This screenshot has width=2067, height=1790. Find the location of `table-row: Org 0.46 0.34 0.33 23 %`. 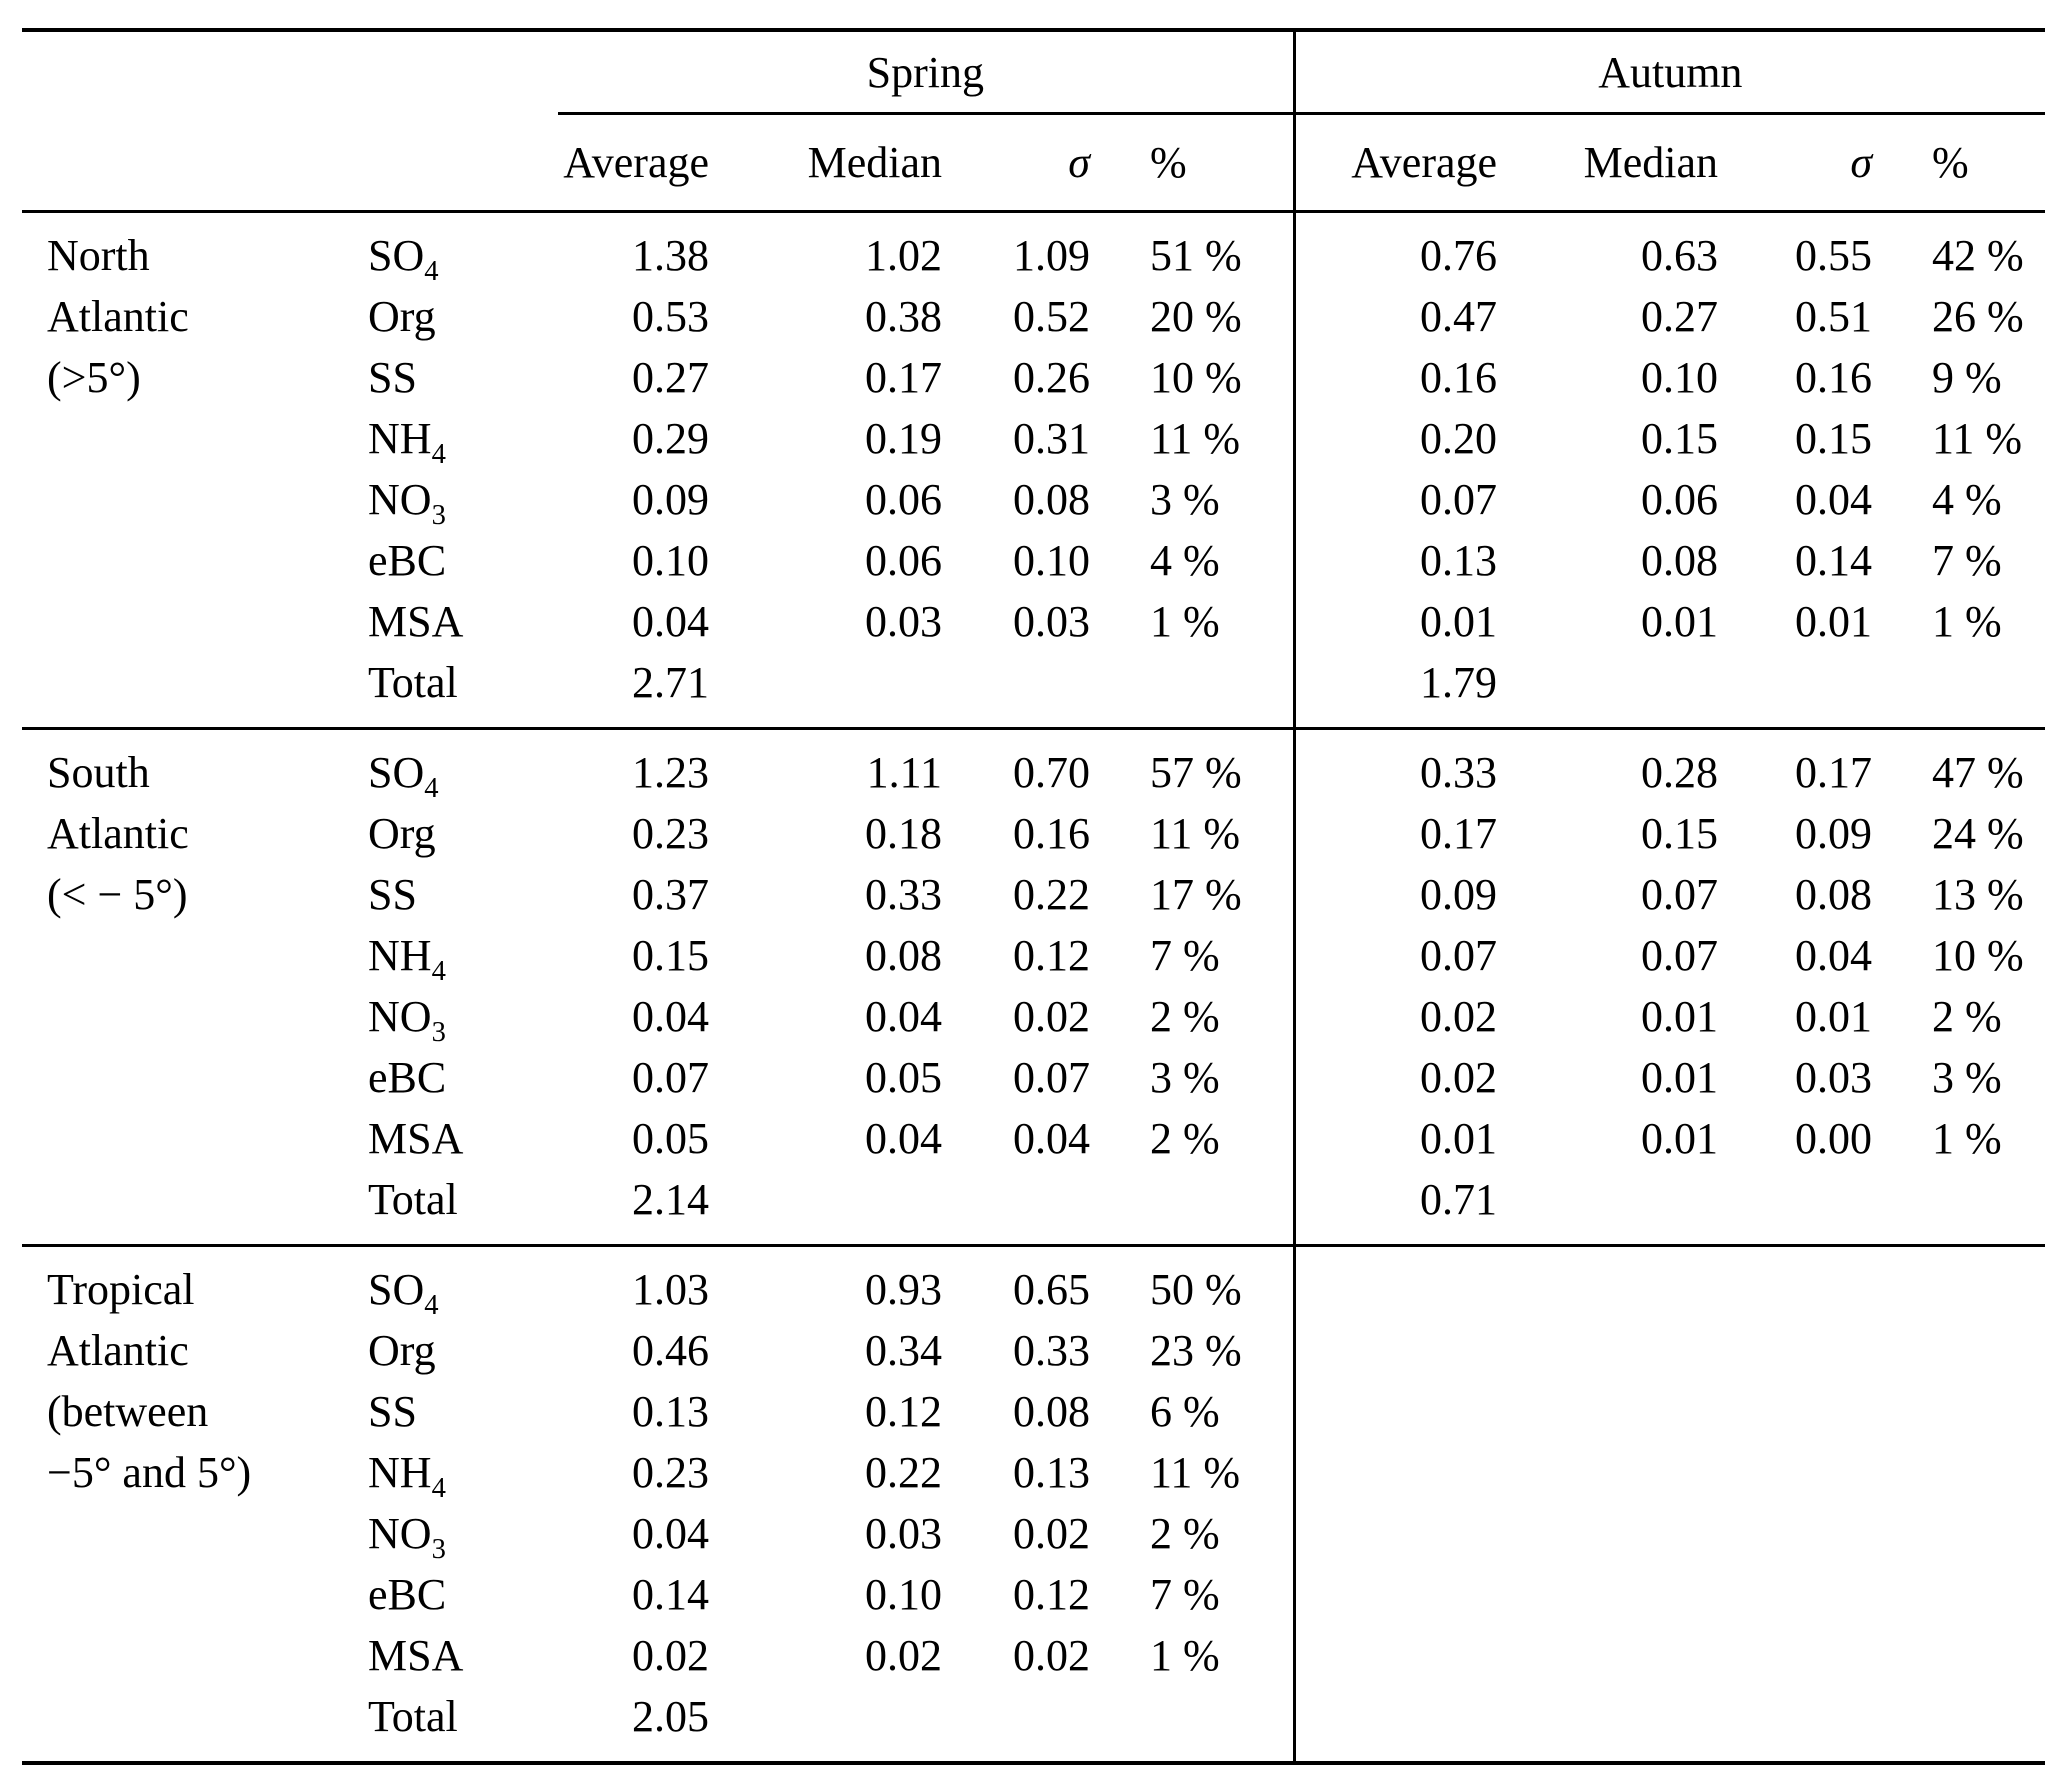

table-row: Org 0.46 0.34 0.33 23 % is located at coordinates (1033, 1350).